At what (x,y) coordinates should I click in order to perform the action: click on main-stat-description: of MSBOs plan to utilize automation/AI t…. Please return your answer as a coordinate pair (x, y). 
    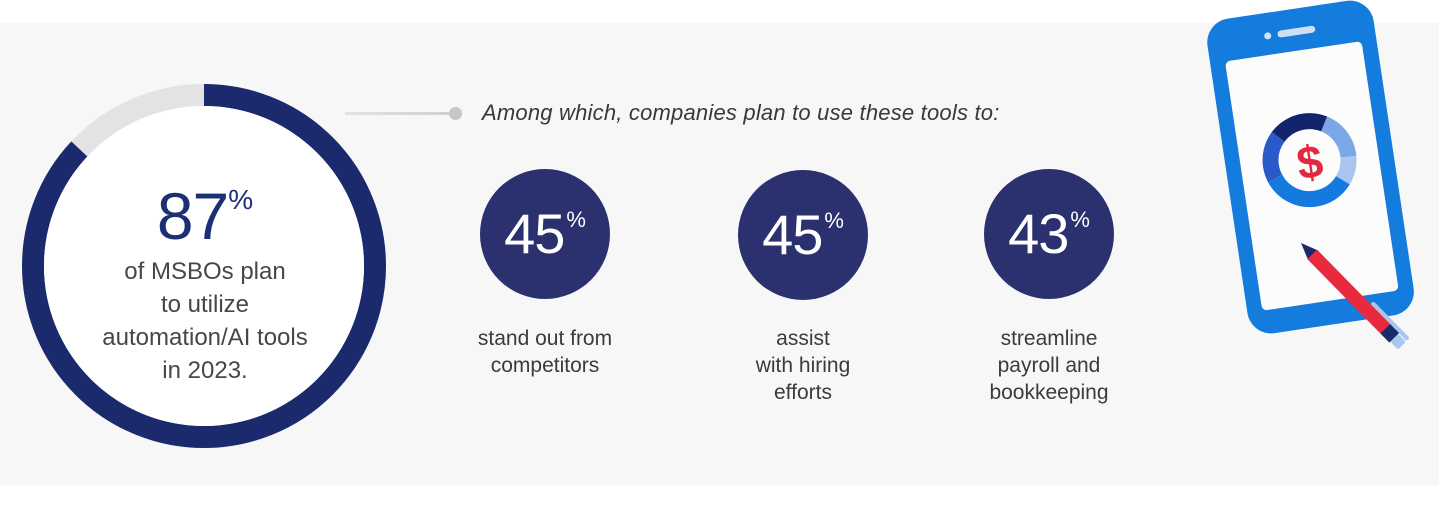
    Looking at the image, I should click on (205, 321).